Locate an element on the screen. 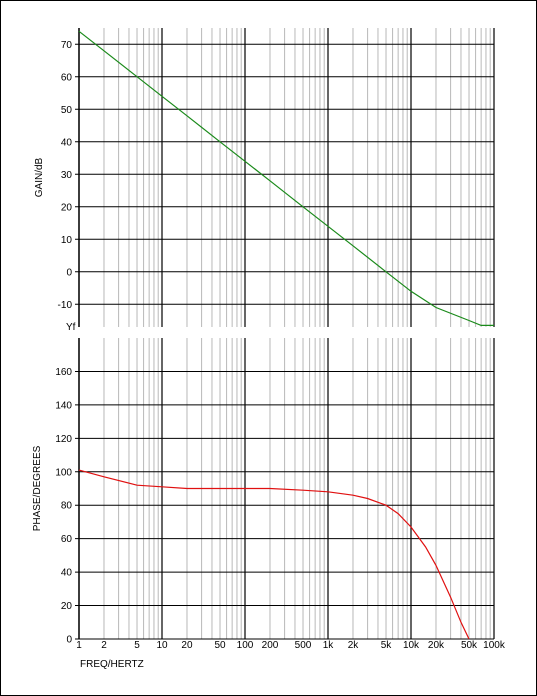 Image resolution: width=537 pixels, height=696 pixels. x-tick-label: 5k is located at coordinates (387, 645).